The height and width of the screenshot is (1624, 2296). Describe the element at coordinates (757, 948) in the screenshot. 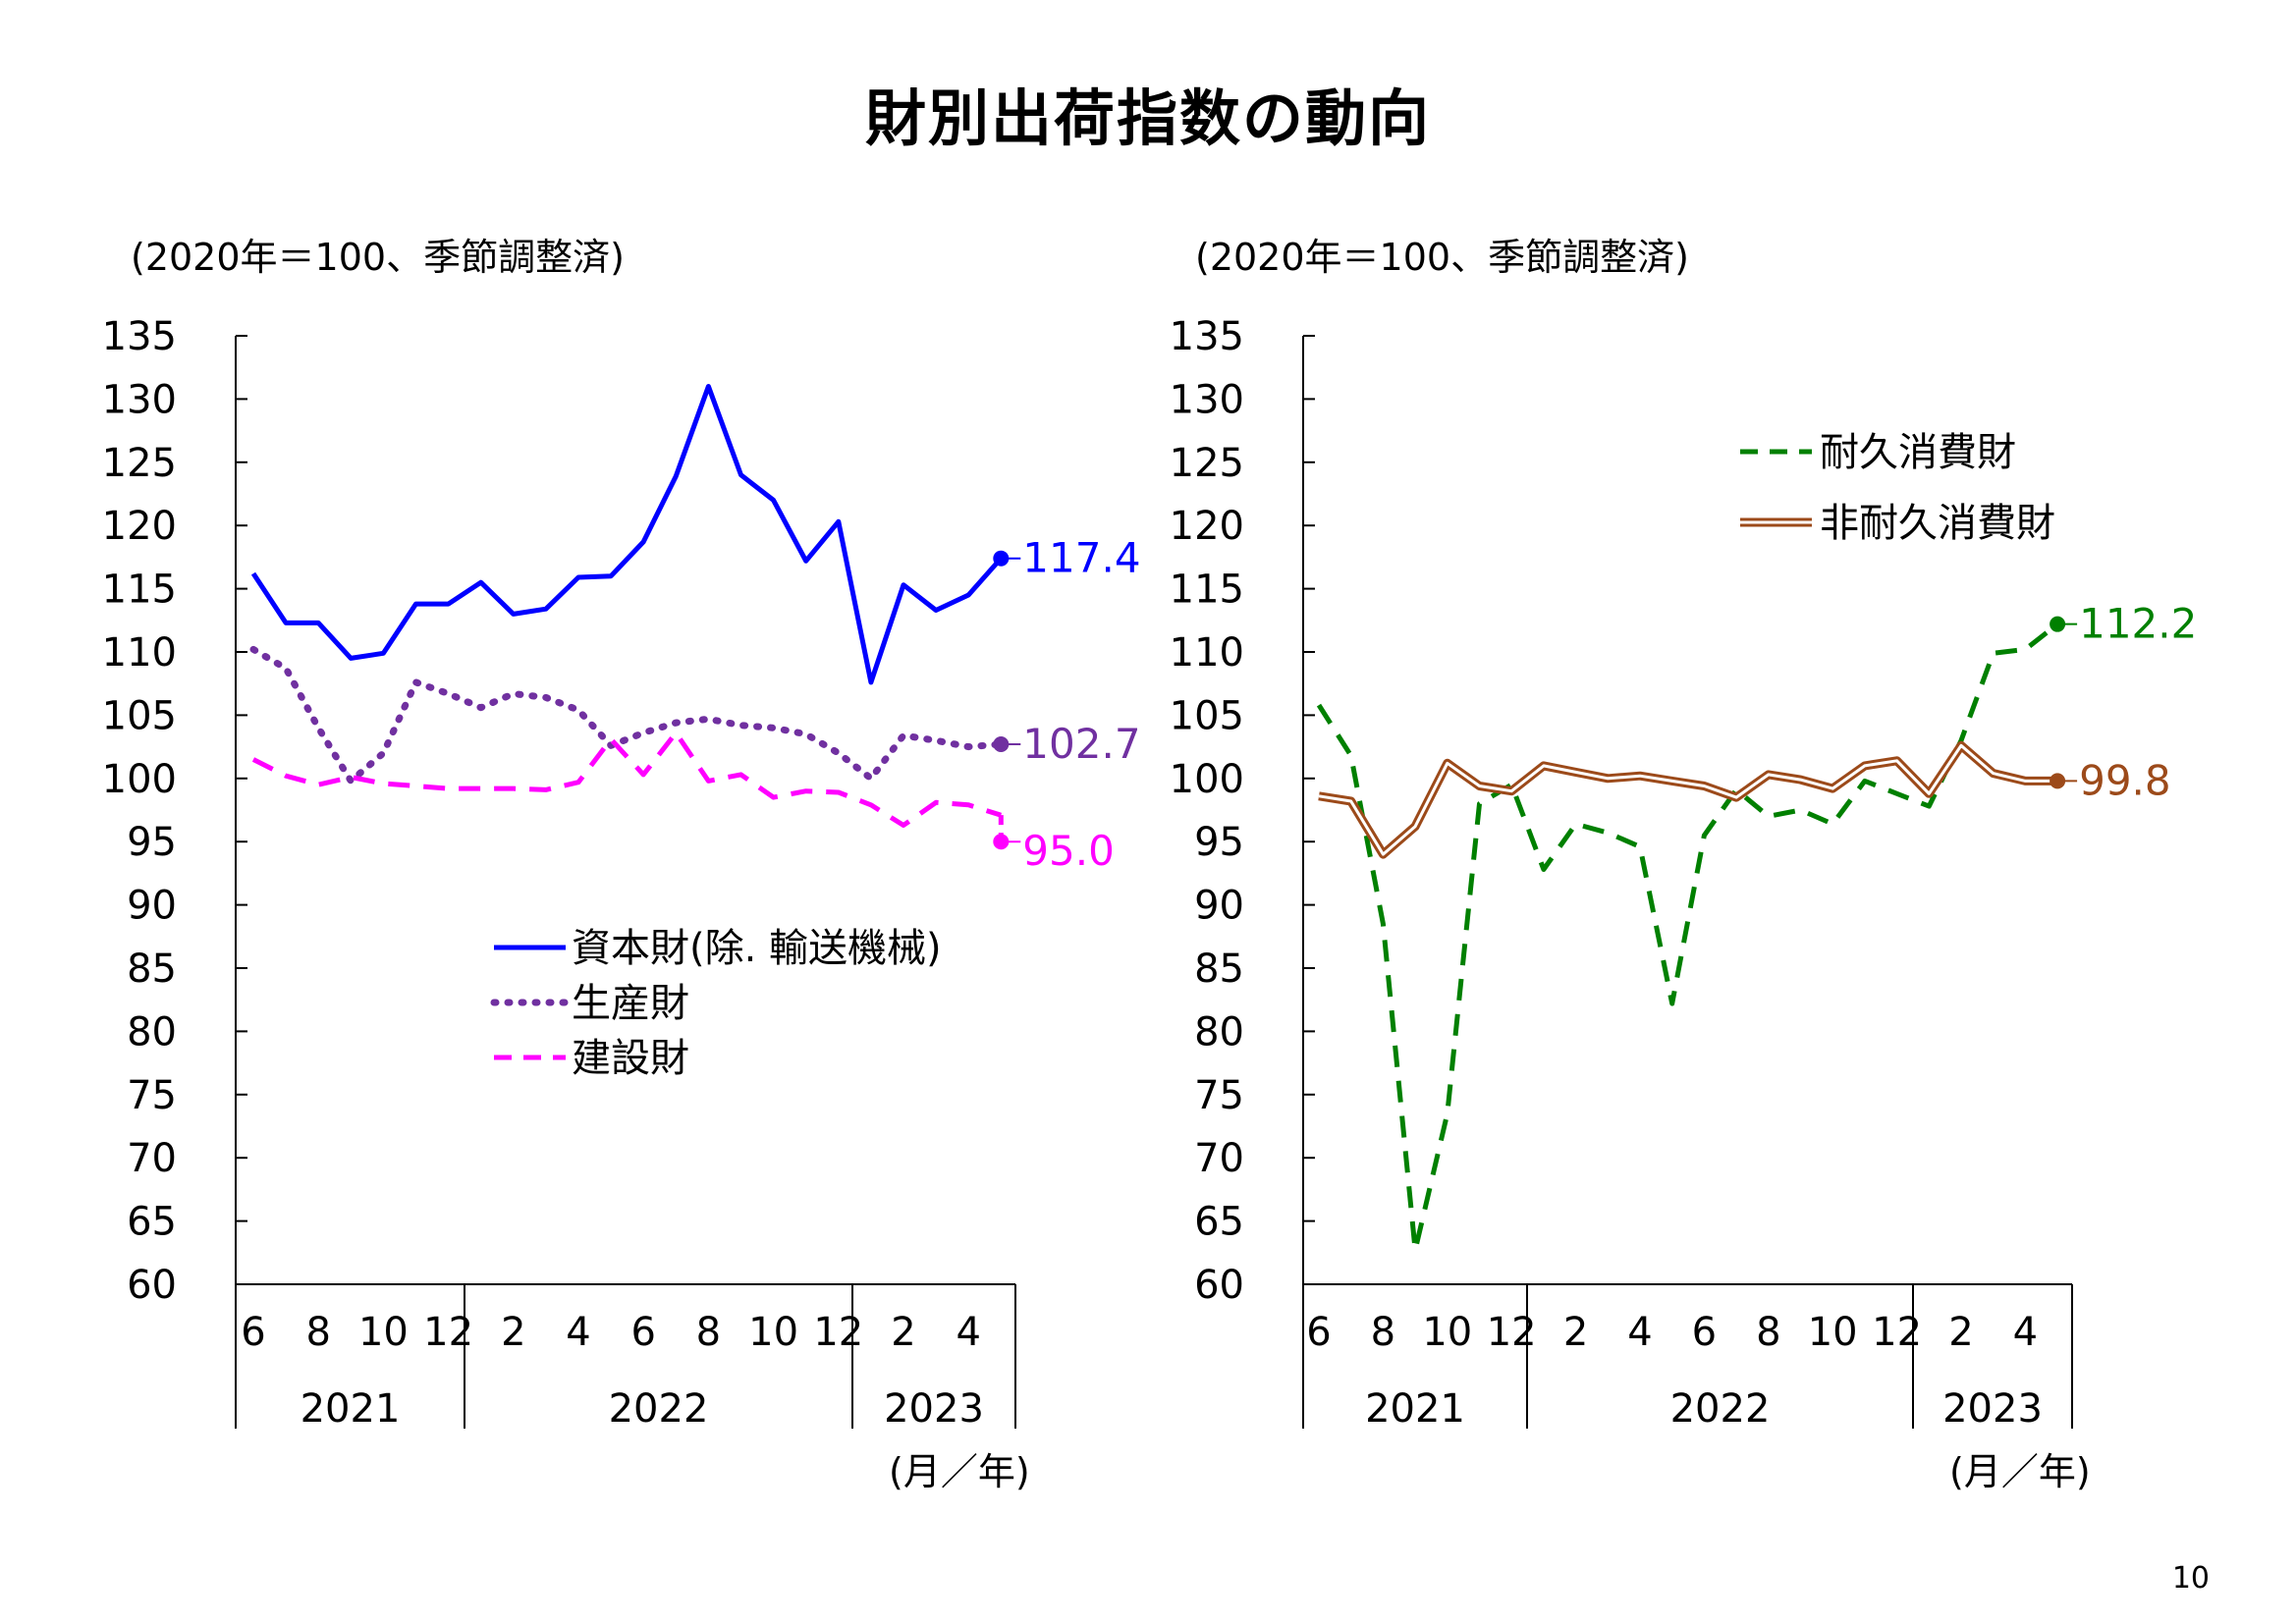

I see `legend-label: 資本財(除. 輸送機械)` at that location.